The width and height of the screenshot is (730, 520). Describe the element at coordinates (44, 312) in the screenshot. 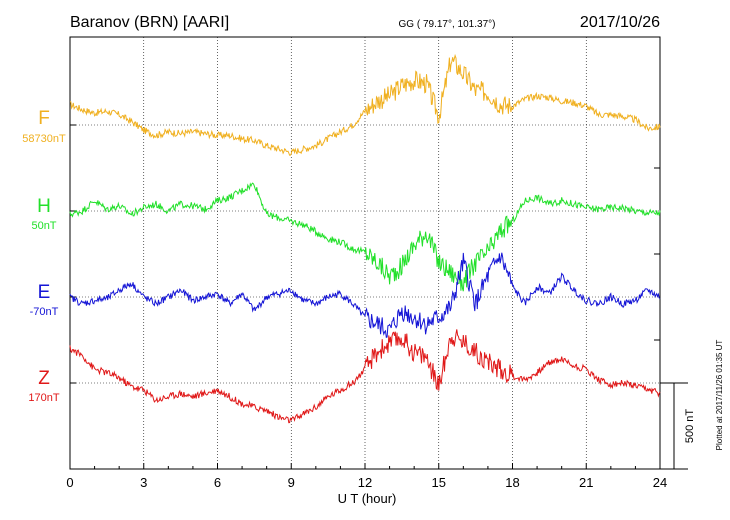

I see `series-baseline-e: -70nT` at that location.